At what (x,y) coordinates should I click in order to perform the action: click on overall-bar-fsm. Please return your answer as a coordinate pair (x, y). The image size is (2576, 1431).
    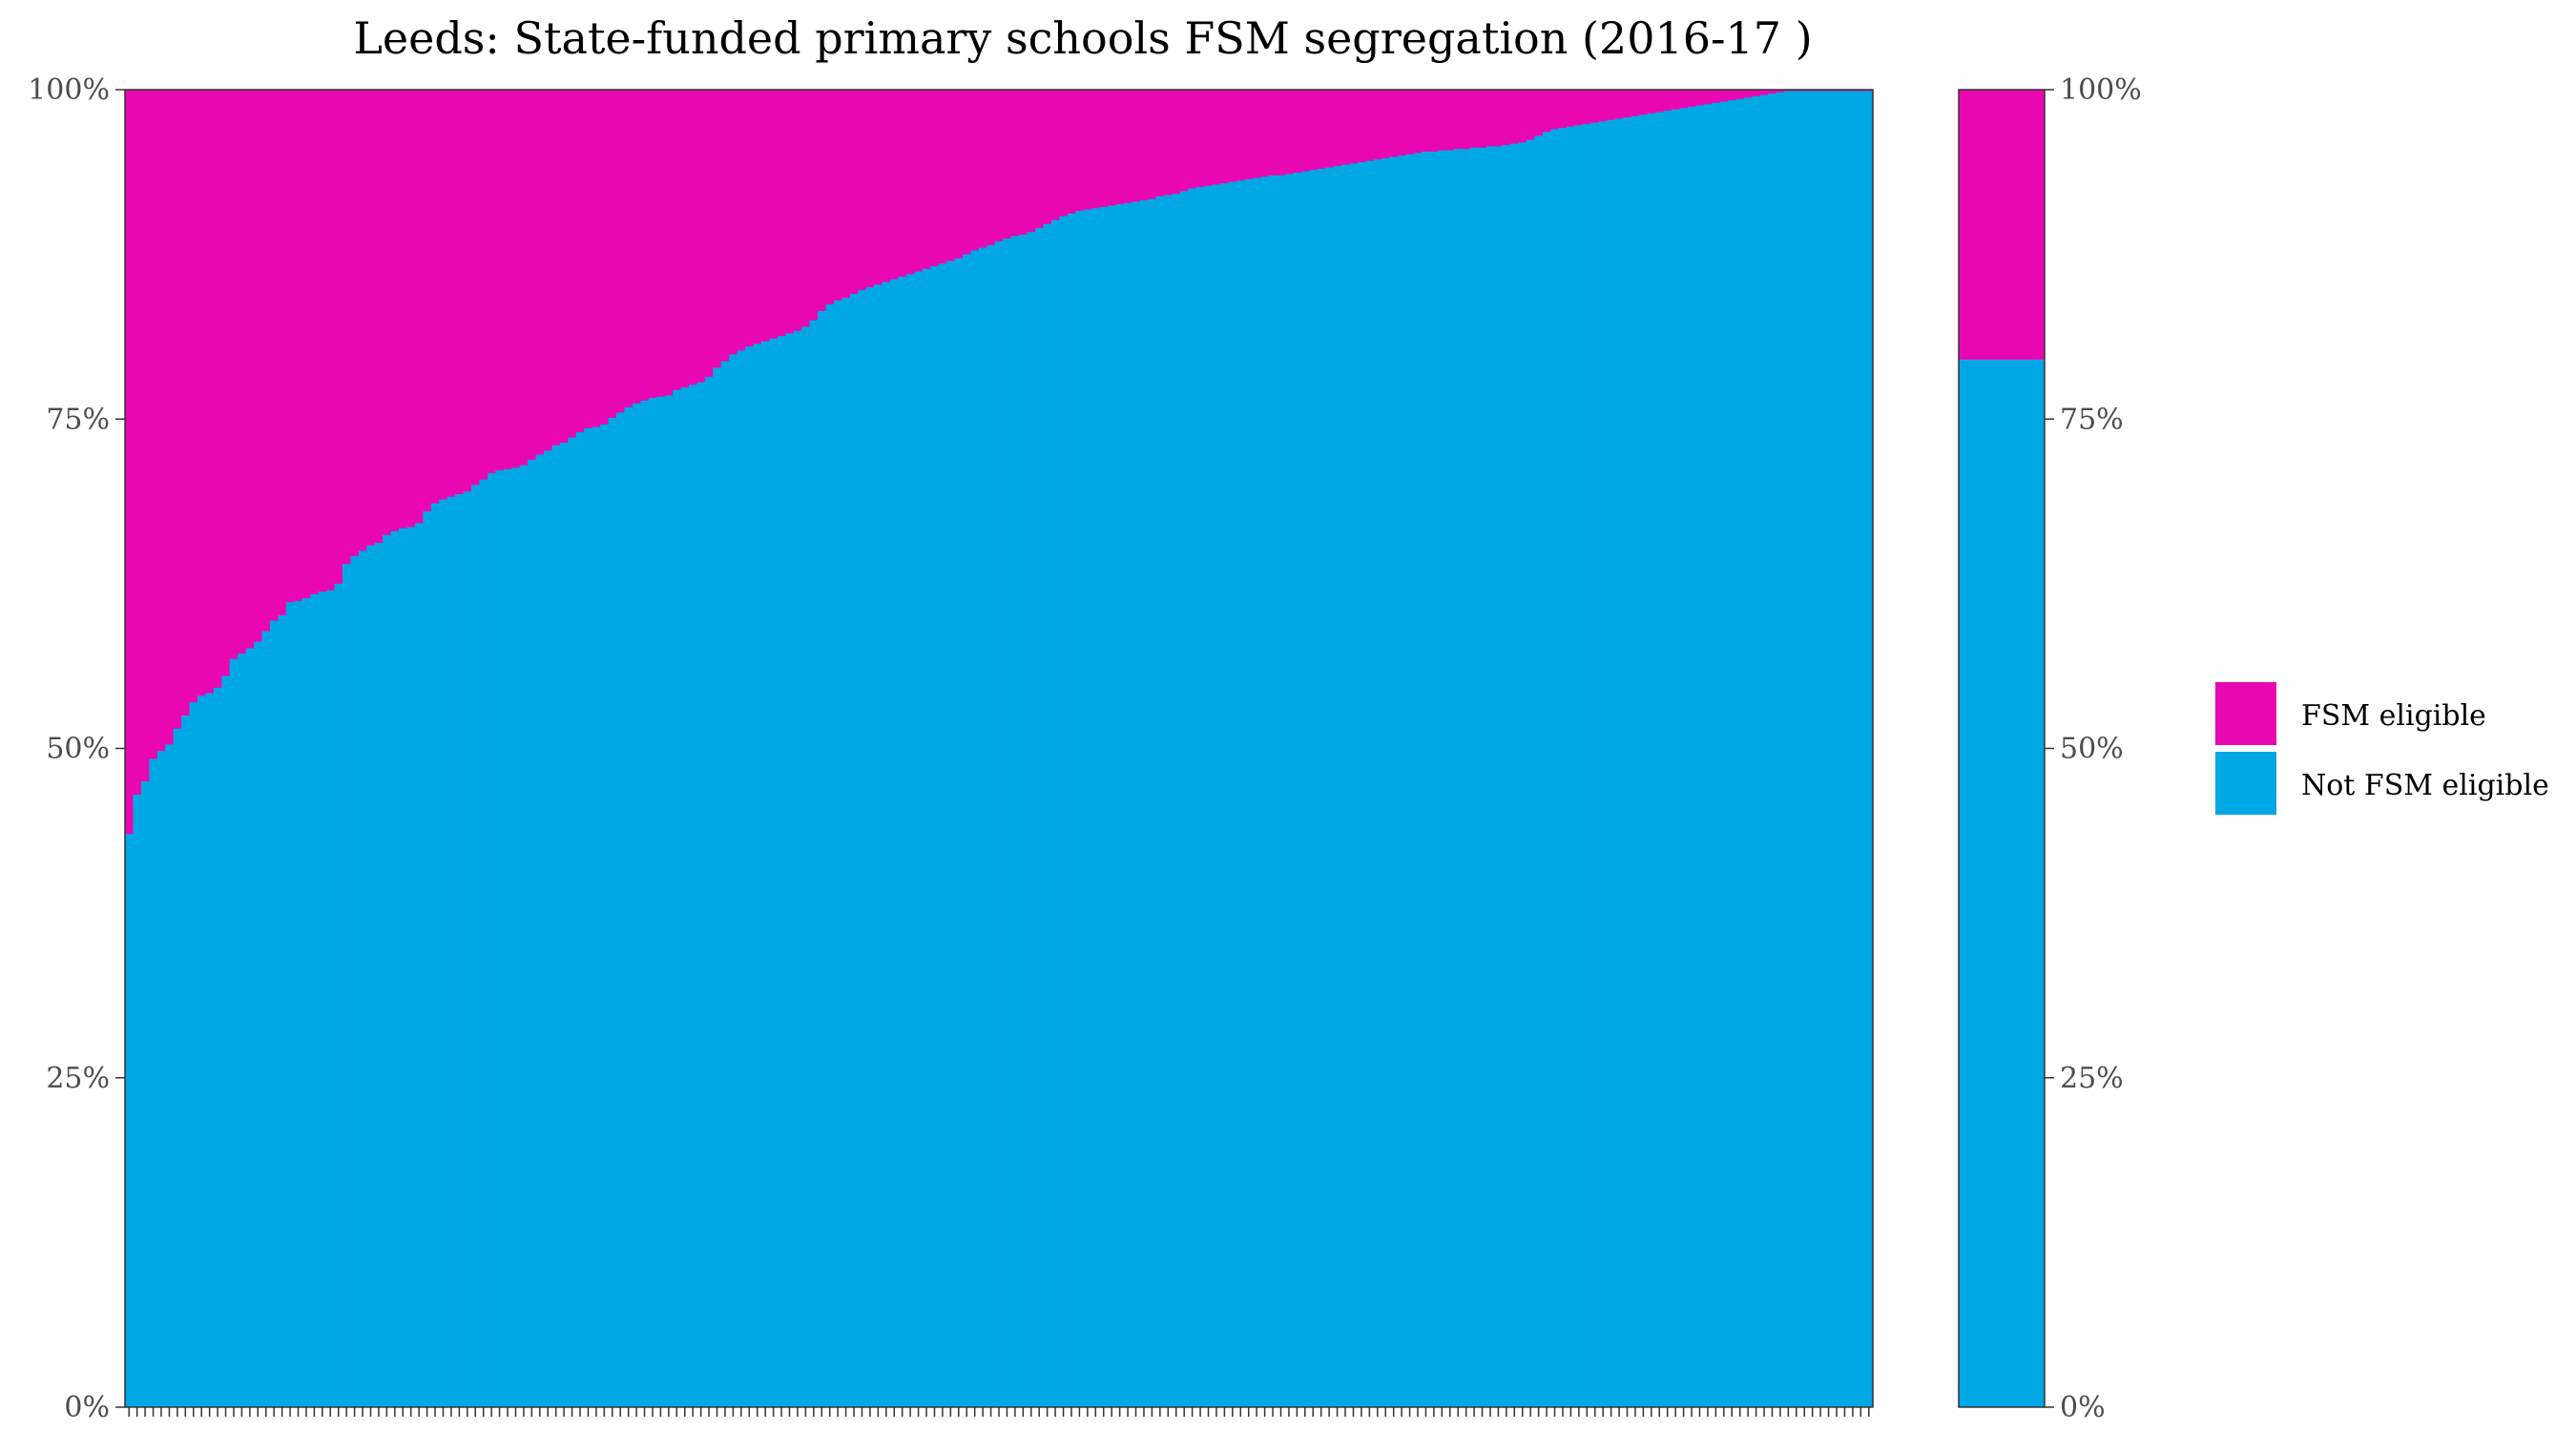
    Looking at the image, I should click on (2002, 225).